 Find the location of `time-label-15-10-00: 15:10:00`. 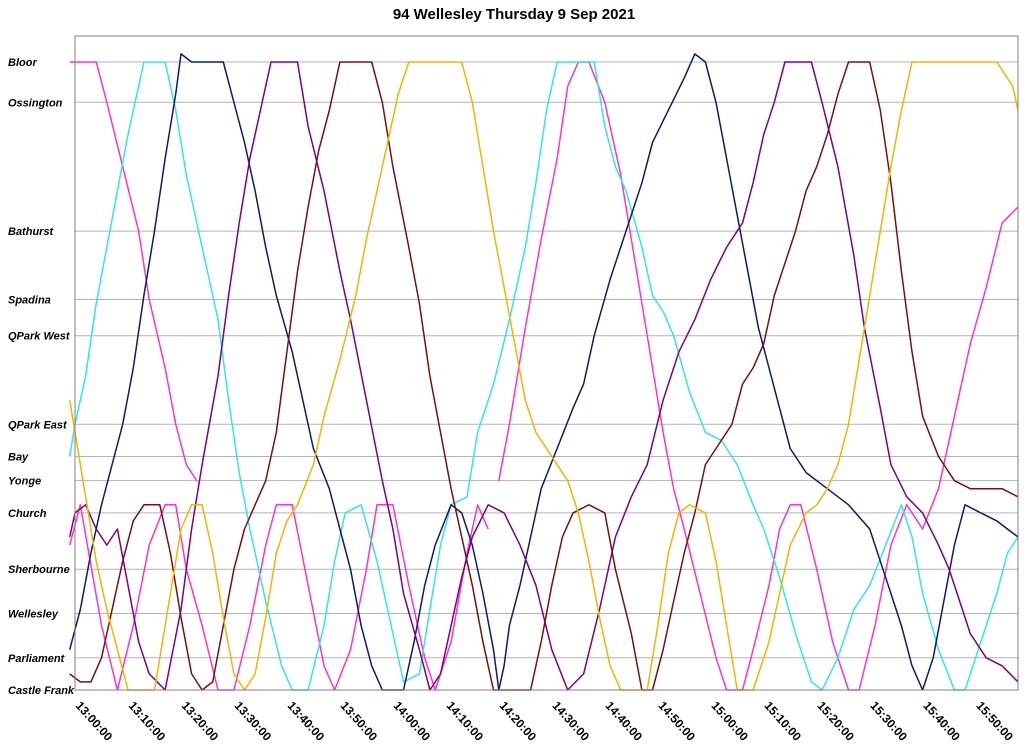

time-label-15-10-00: 15:10:00 is located at coordinates (782, 721).